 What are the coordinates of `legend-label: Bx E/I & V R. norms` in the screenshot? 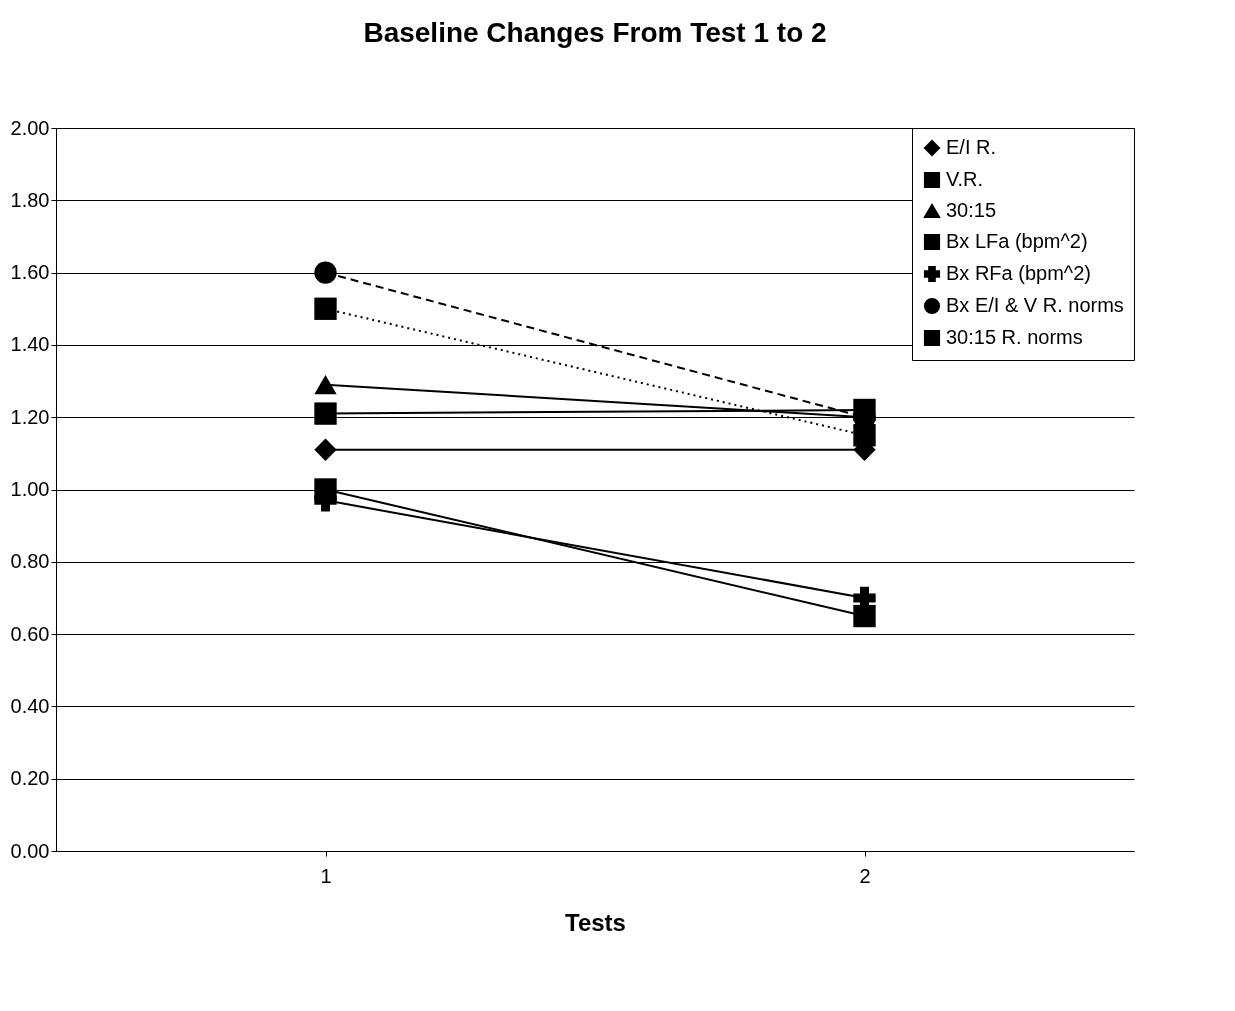 It's located at (1035, 305).